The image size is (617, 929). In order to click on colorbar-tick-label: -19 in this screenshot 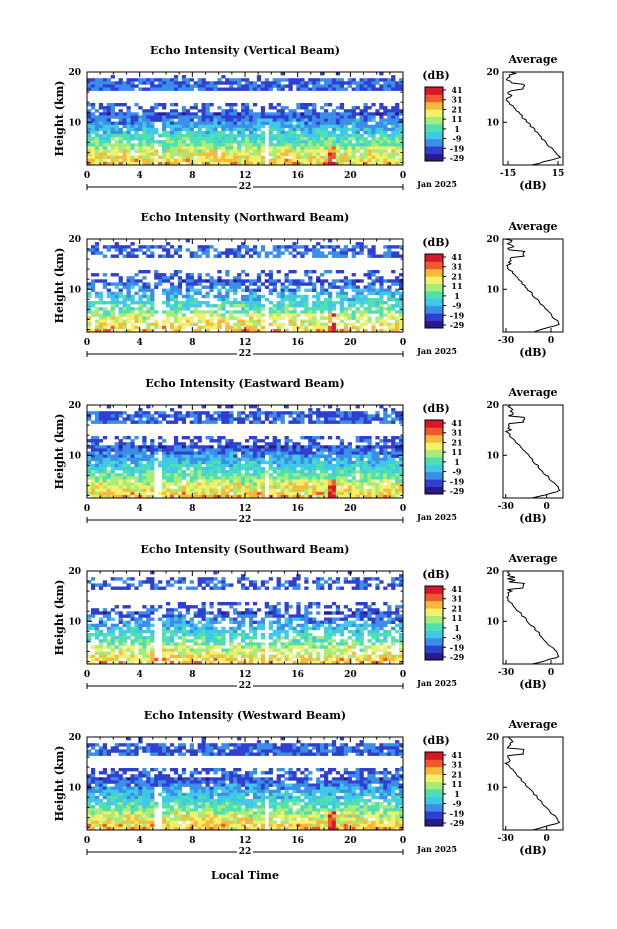, I will do `click(457, 481)`.